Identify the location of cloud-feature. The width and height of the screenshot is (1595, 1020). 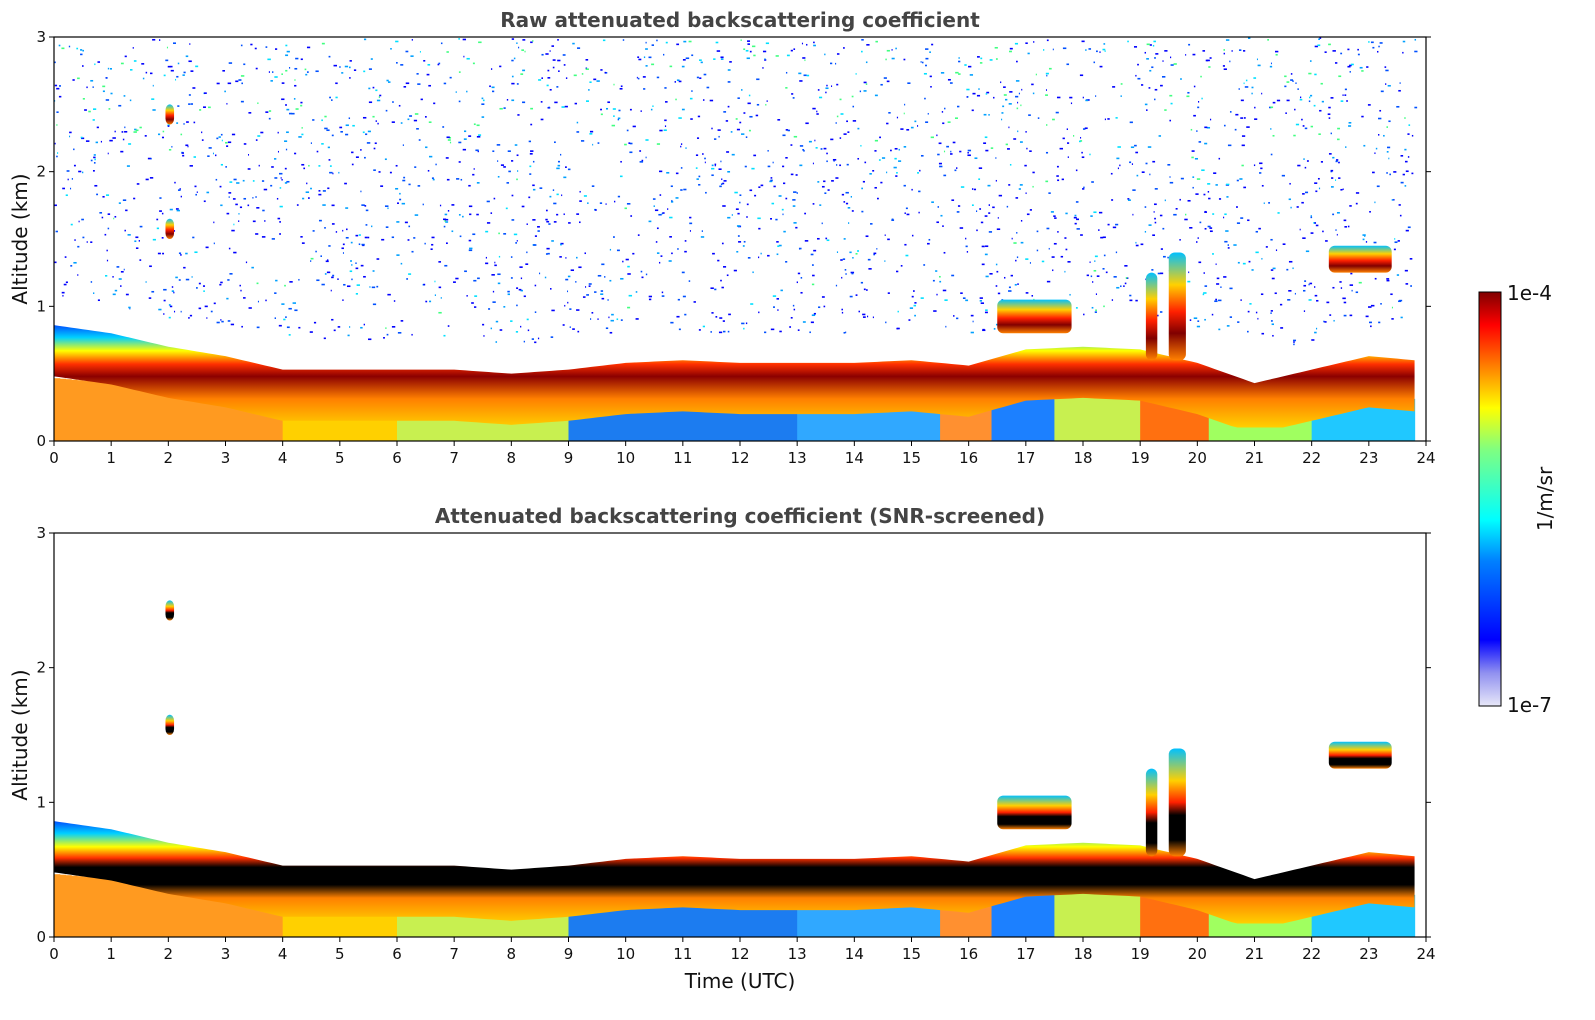
(170, 228).